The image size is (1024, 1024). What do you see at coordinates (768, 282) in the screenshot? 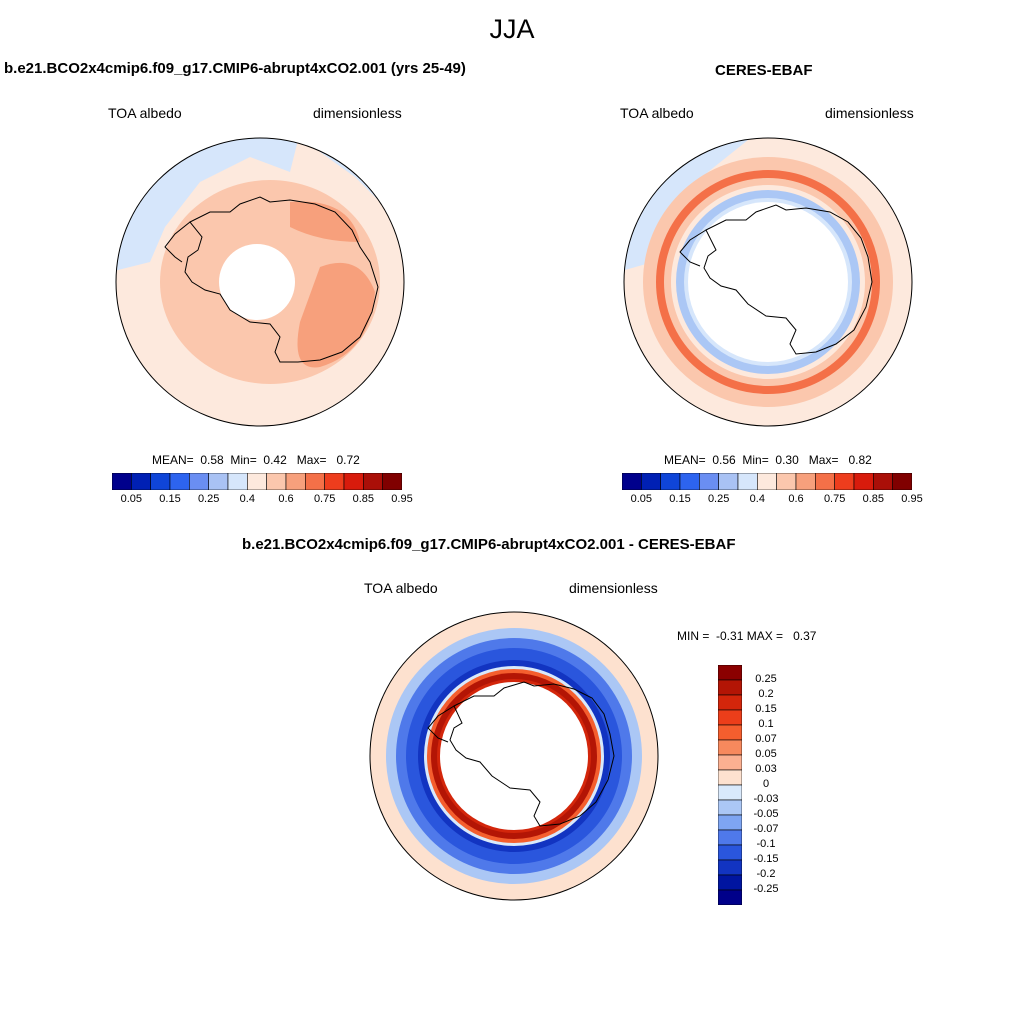
I see `obs-polar-map` at bounding box center [768, 282].